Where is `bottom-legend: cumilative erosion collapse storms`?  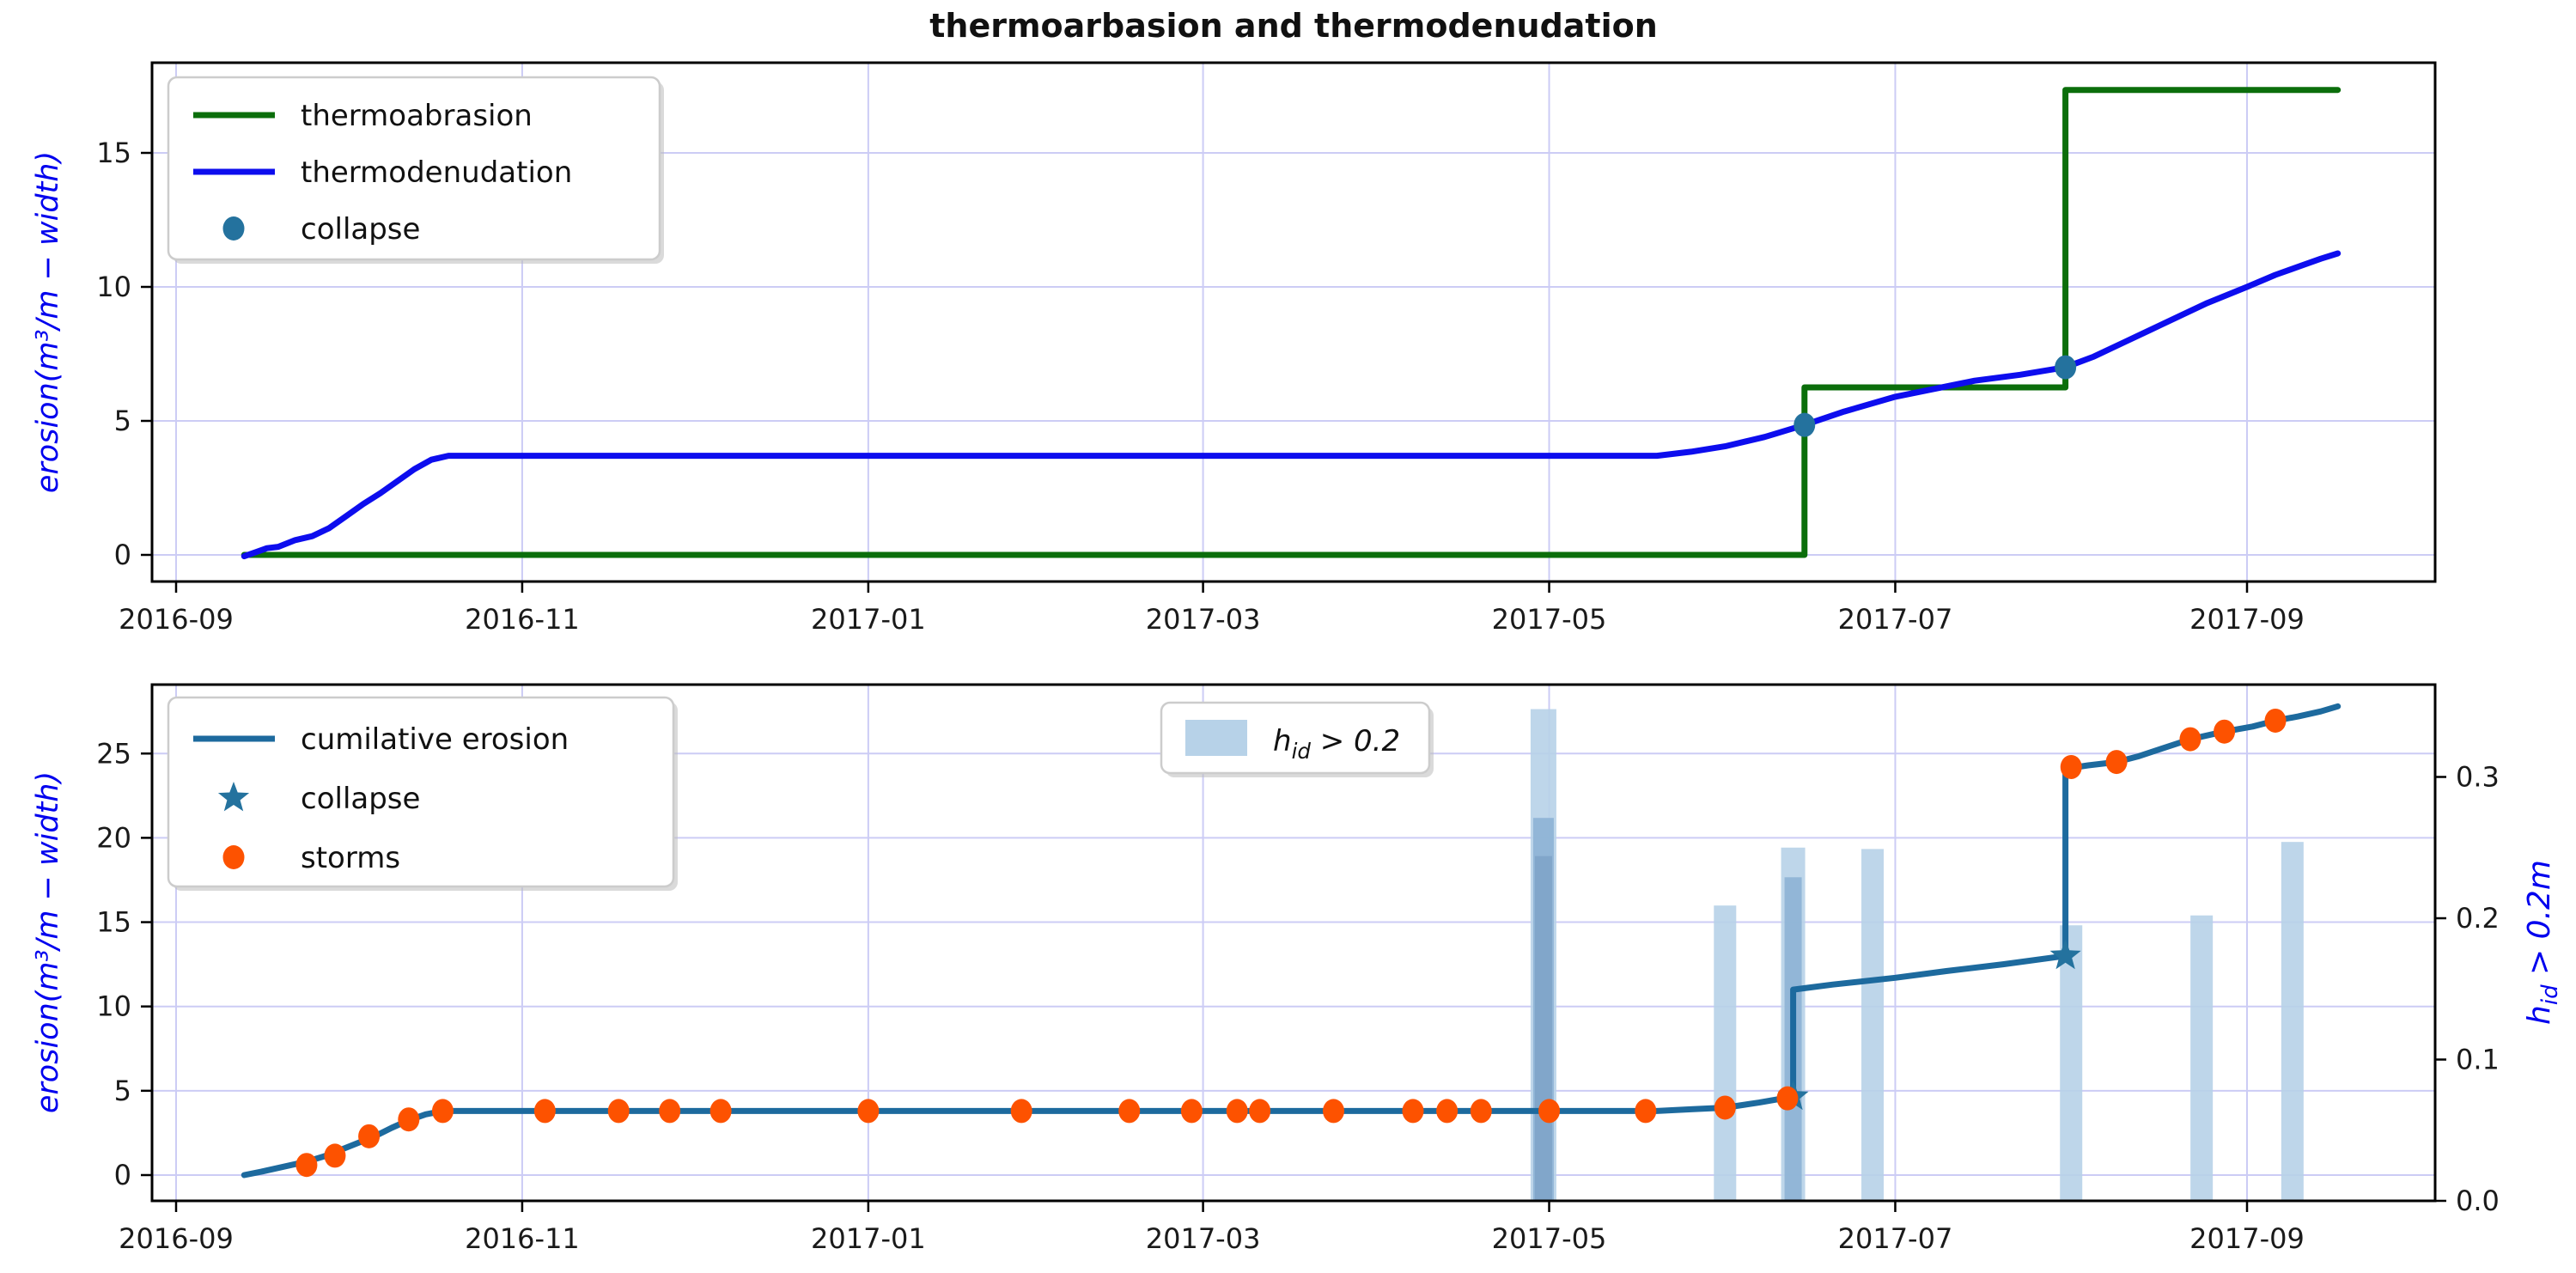 bottom-legend: cumilative erosion collapse storms is located at coordinates (422, 793).